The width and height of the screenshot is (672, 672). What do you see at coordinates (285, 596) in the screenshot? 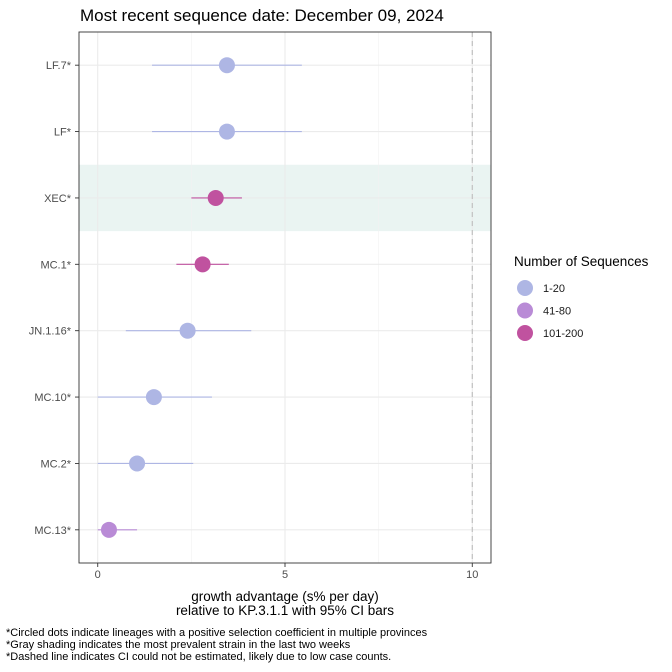
I see `x-axis-title-line1: growth advantage (s% per day)` at bounding box center [285, 596].